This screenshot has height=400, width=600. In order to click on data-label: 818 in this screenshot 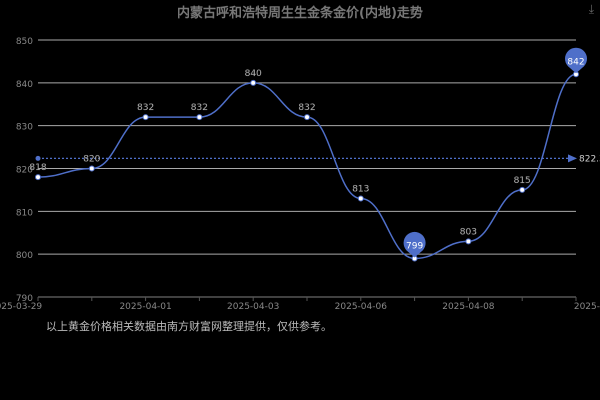, I will do `click(37, 168)`.